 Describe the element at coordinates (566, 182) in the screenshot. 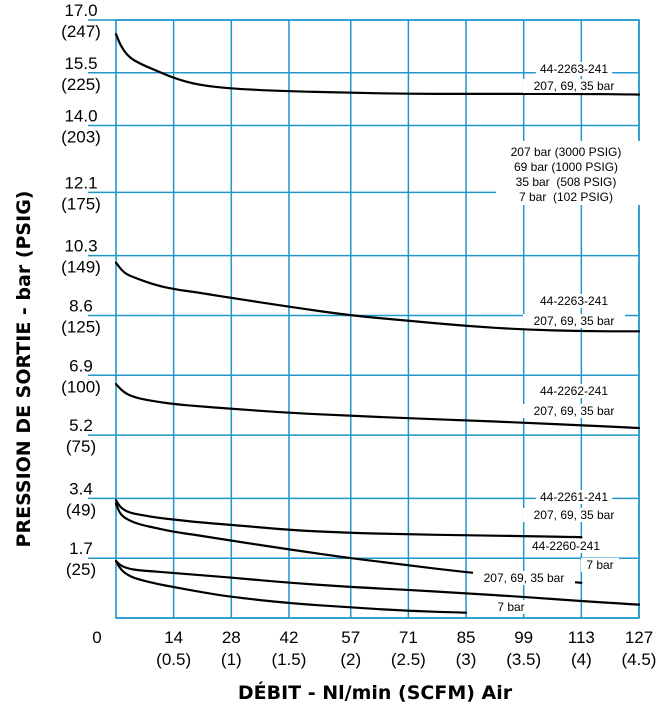

I see `legend-line: 35 bar (508 PSIG)` at that location.